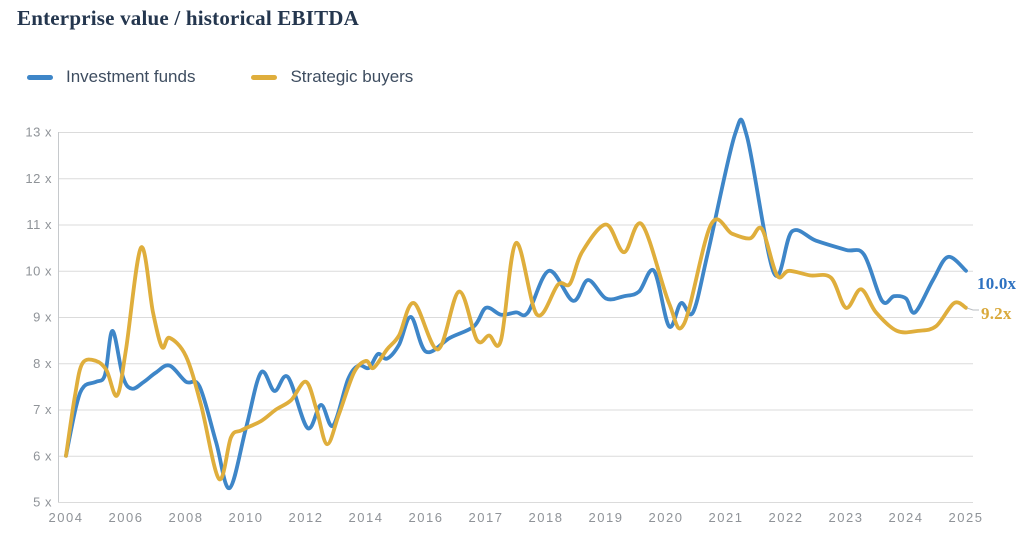 This screenshot has width=1024, height=539. What do you see at coordinates (40, 77) in the screenshot?
I see `legend-line-swatch-blue` at bounding box center [40, 77].